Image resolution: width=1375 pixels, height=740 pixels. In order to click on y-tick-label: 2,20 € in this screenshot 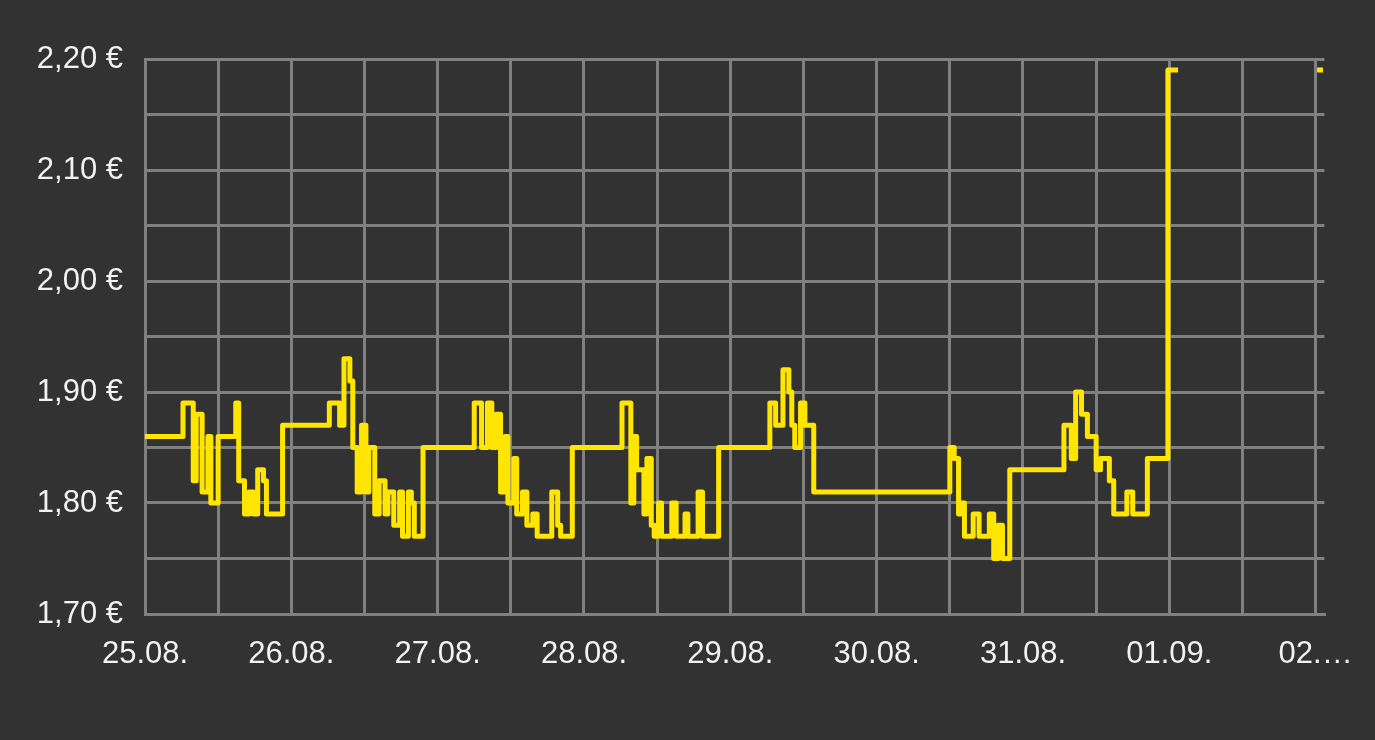, I will do `click(79, 57)`.